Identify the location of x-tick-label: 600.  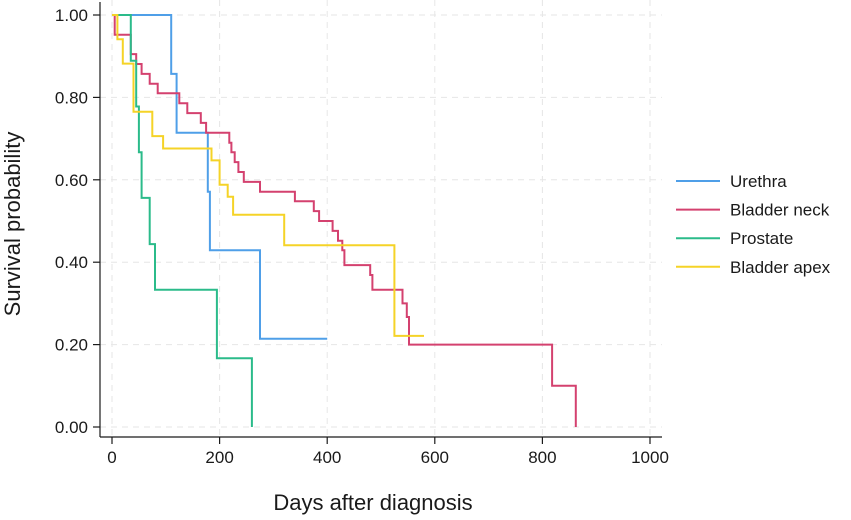
(435, 457).